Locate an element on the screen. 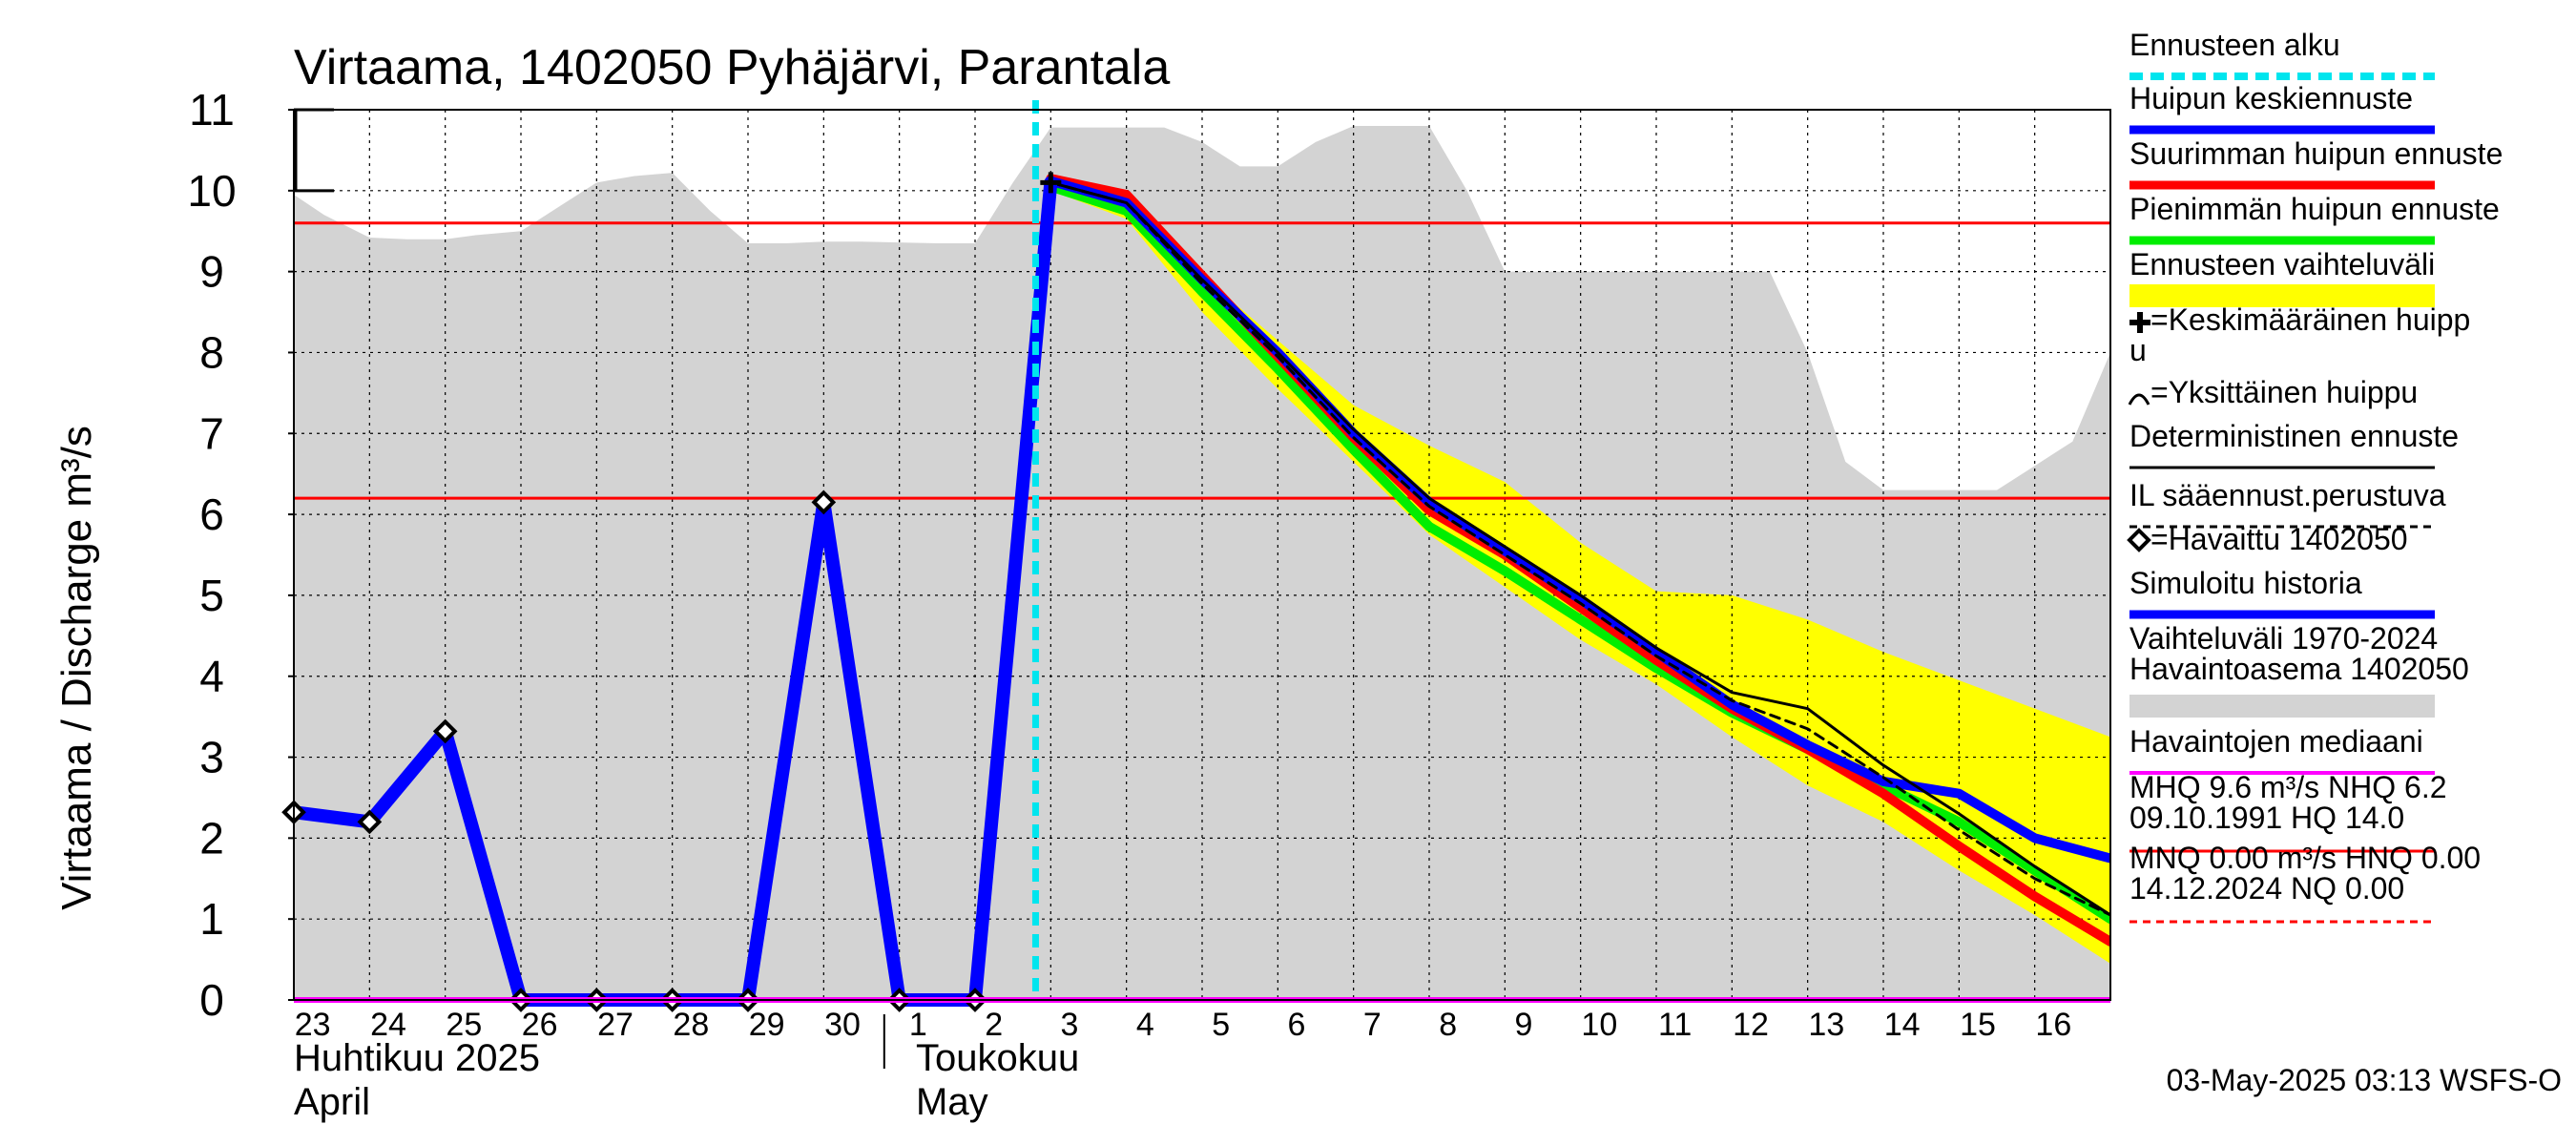  y-tick-label: 2 is located at coordinates (211, 838).